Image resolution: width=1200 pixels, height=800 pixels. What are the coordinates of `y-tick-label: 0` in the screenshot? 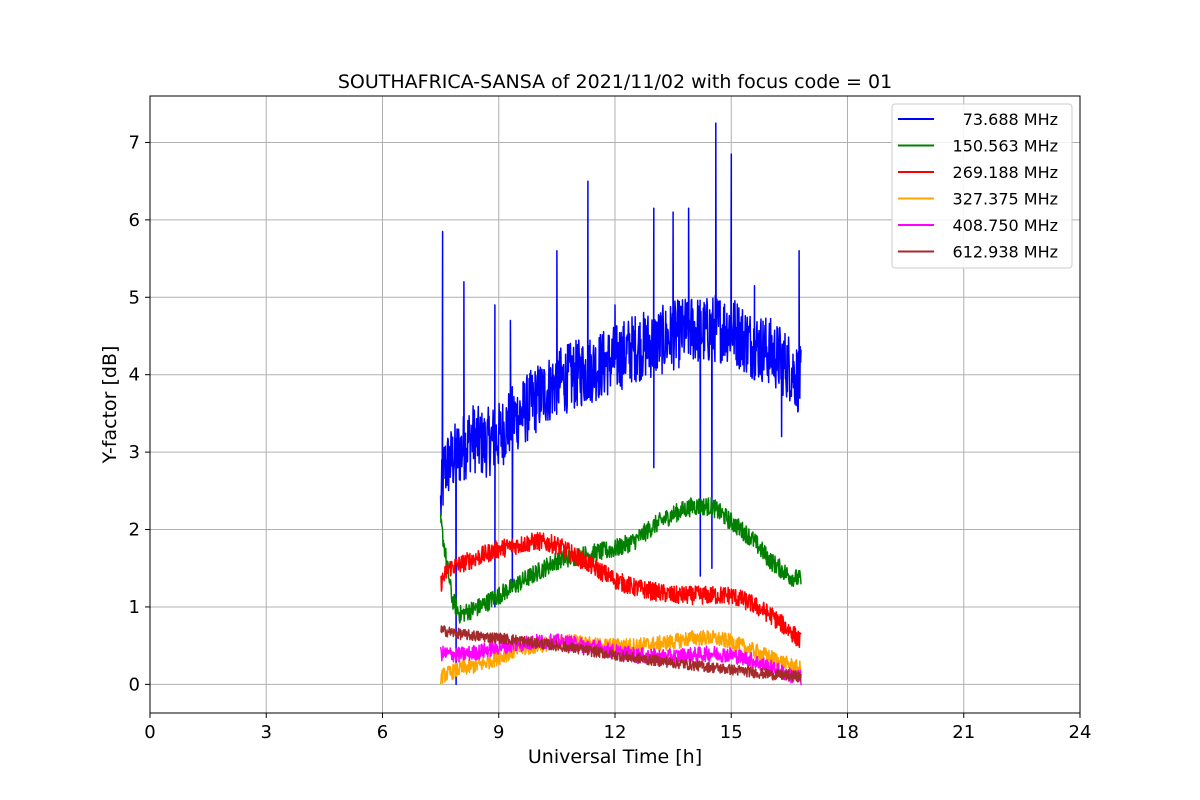 It's located at (134, 684).